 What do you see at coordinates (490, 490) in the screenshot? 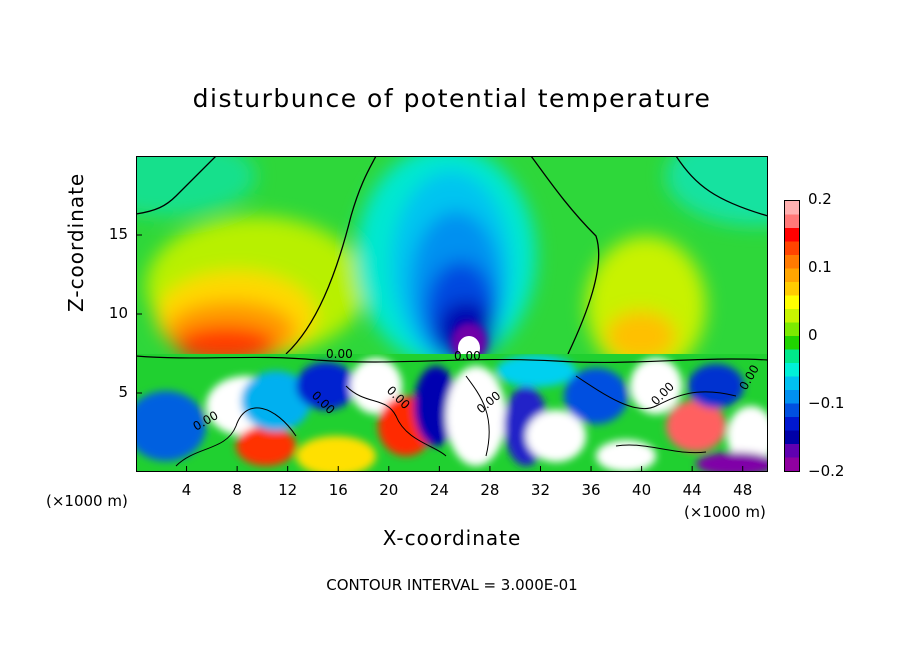
I see `x-tick-label: 28` at bounding box center [490, 490].